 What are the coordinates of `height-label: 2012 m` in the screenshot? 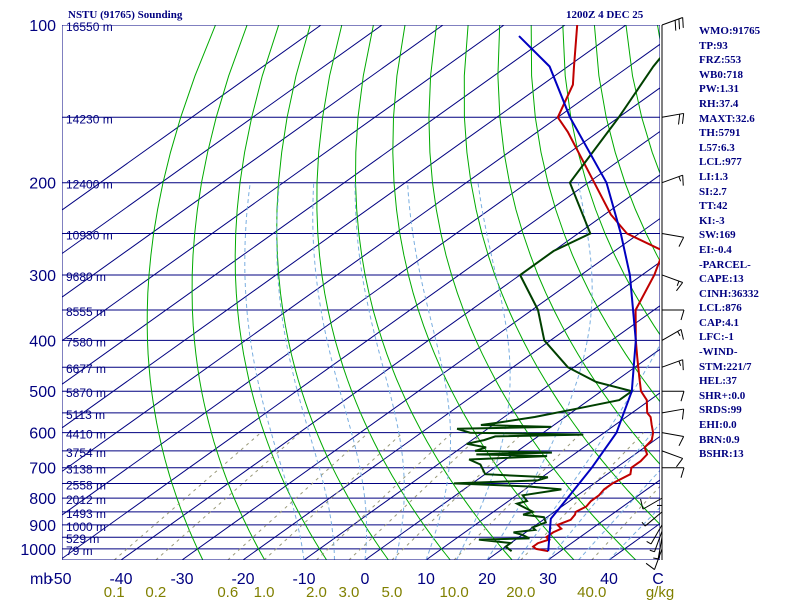 It's located at (86, 500).